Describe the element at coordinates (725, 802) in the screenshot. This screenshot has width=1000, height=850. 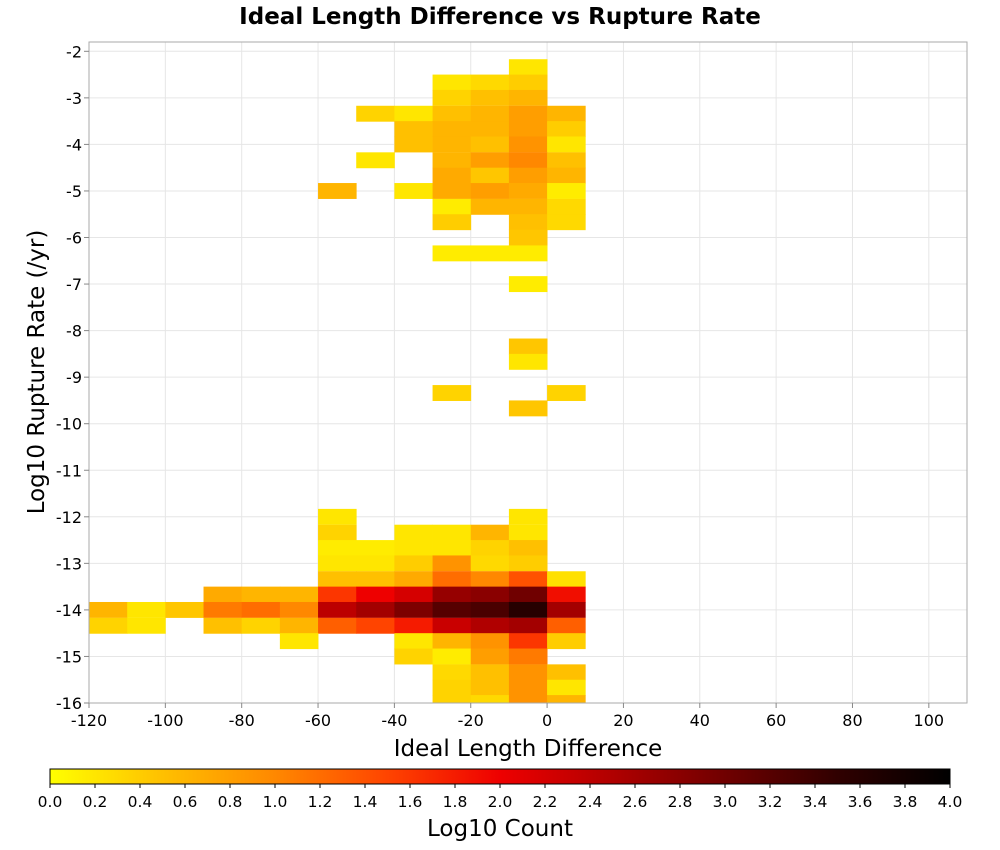
I see `colorbar-tick-label: 3.0` at that location.